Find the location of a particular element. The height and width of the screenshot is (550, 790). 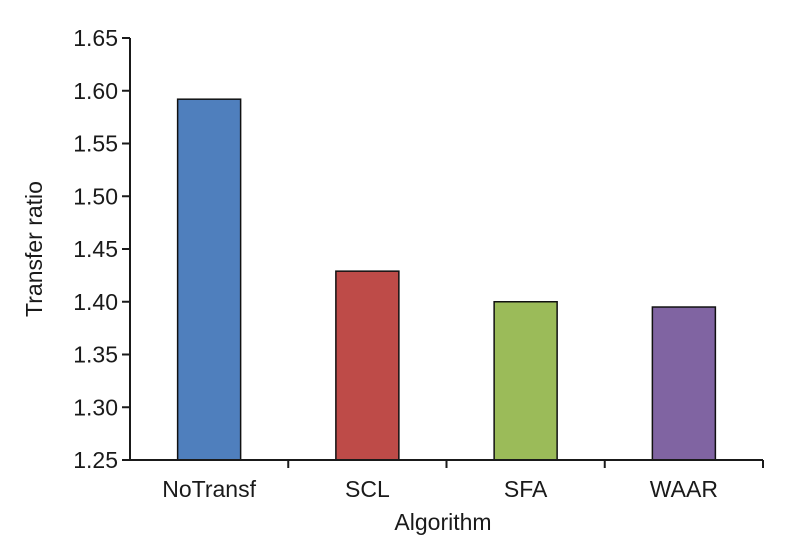

y-tick-label: 1.60 is located at coordinates (95, 91).